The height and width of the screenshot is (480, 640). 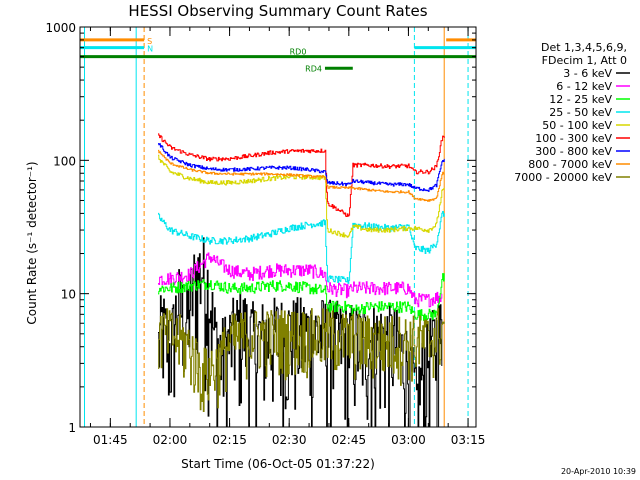 What do you see at coordinates (468, 440) in the screenshot?
I see `x-tick-label: 03:15` at bounding box center [468, 440].